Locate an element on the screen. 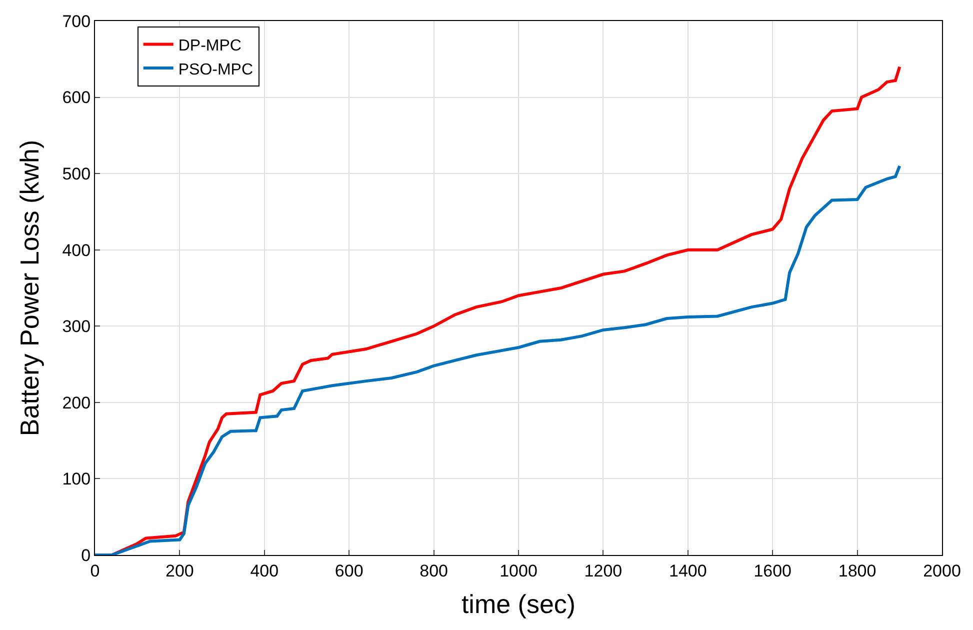 The width and height of the screenshot is (973, 630). y-tick-label: 500 is located at coordinates (76, 174).